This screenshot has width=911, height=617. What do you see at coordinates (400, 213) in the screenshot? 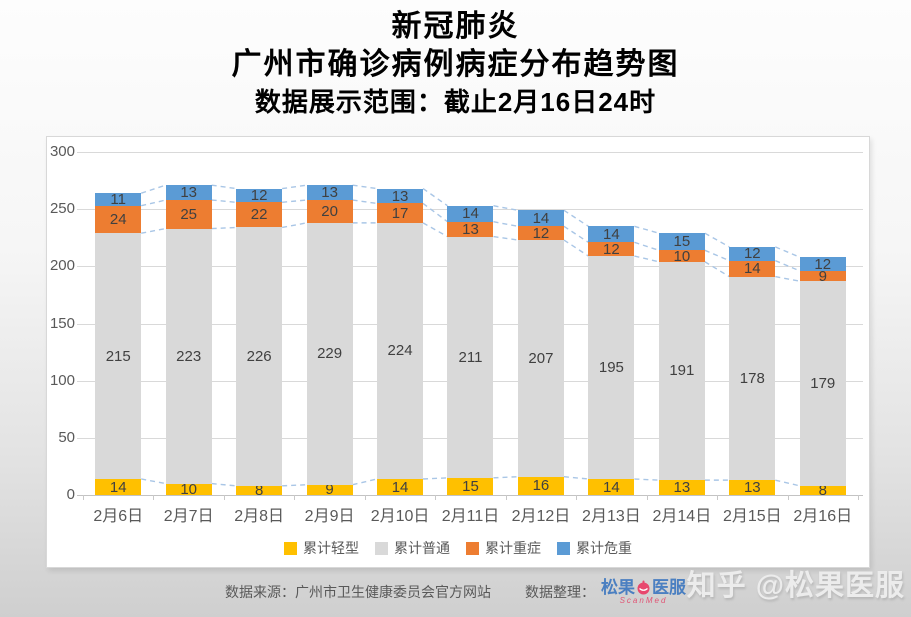
I see `bar-segment: 17` at bounding box center [400, 213].